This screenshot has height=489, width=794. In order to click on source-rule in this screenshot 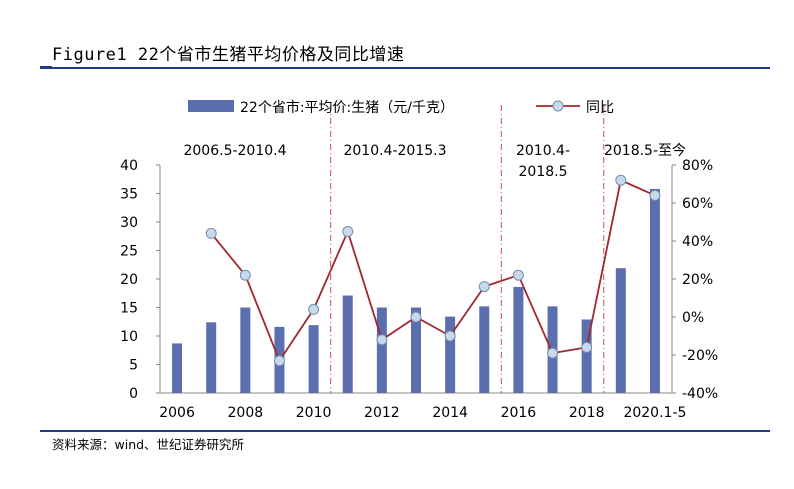, I will do `click(405, 431)`.